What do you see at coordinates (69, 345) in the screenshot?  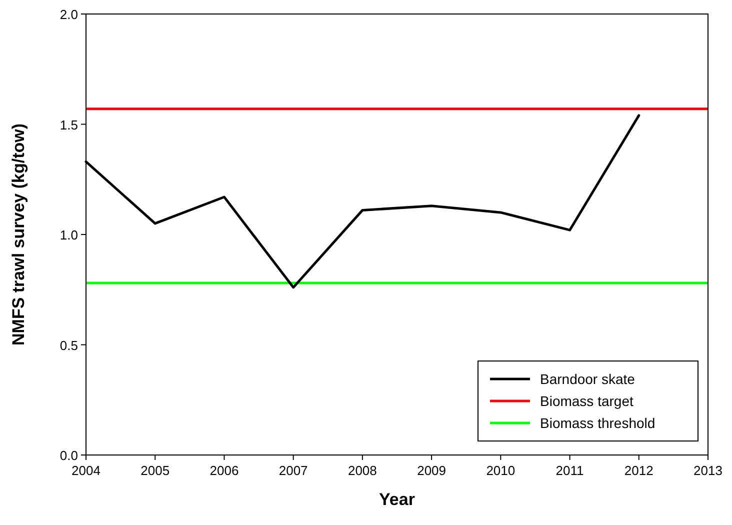 I see `y-tick-label: 0.5` at bounding box center [69, 345].